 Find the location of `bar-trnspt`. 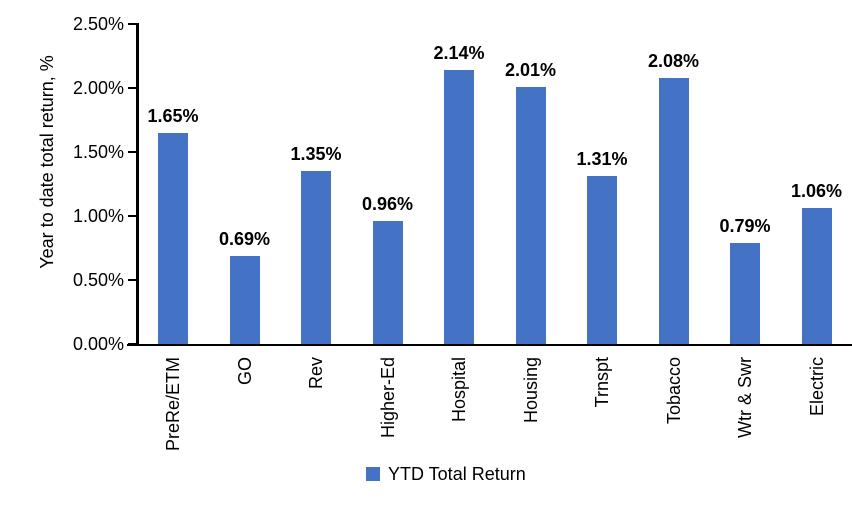

bar-trnspt is located at coordinates (602, 260).